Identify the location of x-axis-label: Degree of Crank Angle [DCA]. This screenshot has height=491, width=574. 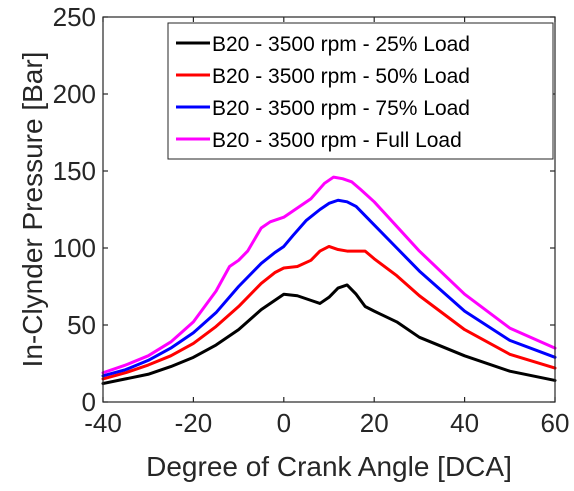
(329, 466).